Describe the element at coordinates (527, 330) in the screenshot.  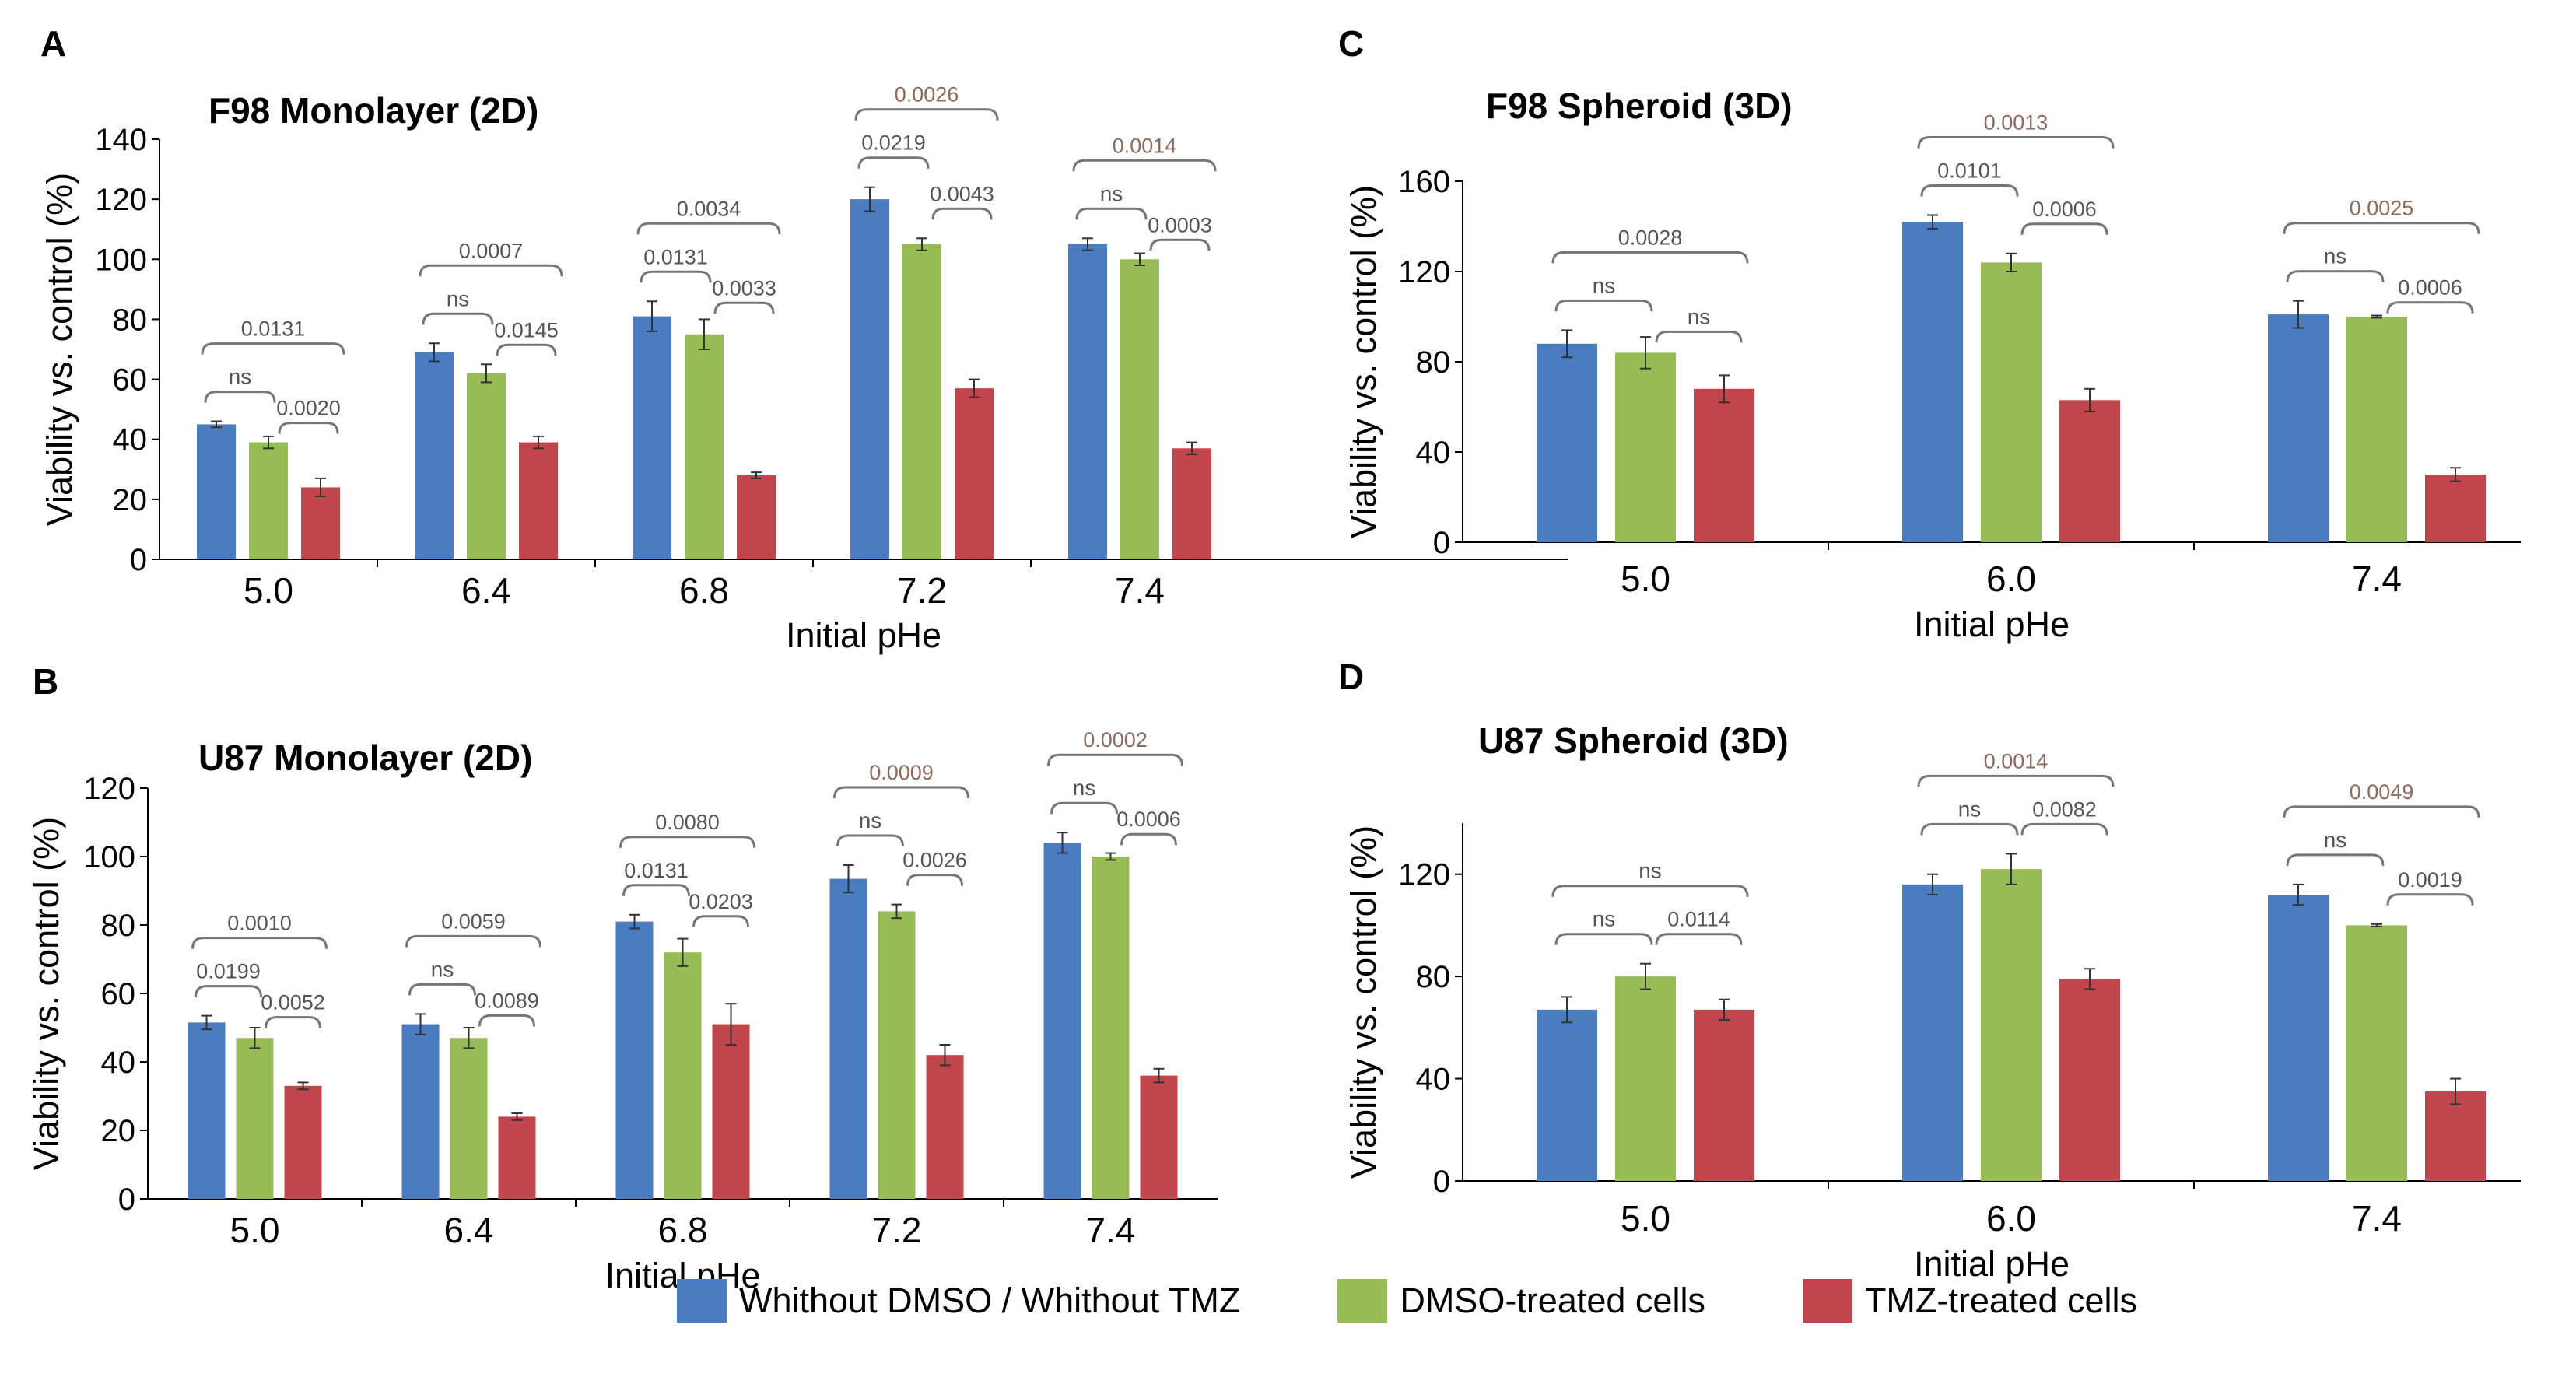
I see `p-value-label: 0.0145` at that location.